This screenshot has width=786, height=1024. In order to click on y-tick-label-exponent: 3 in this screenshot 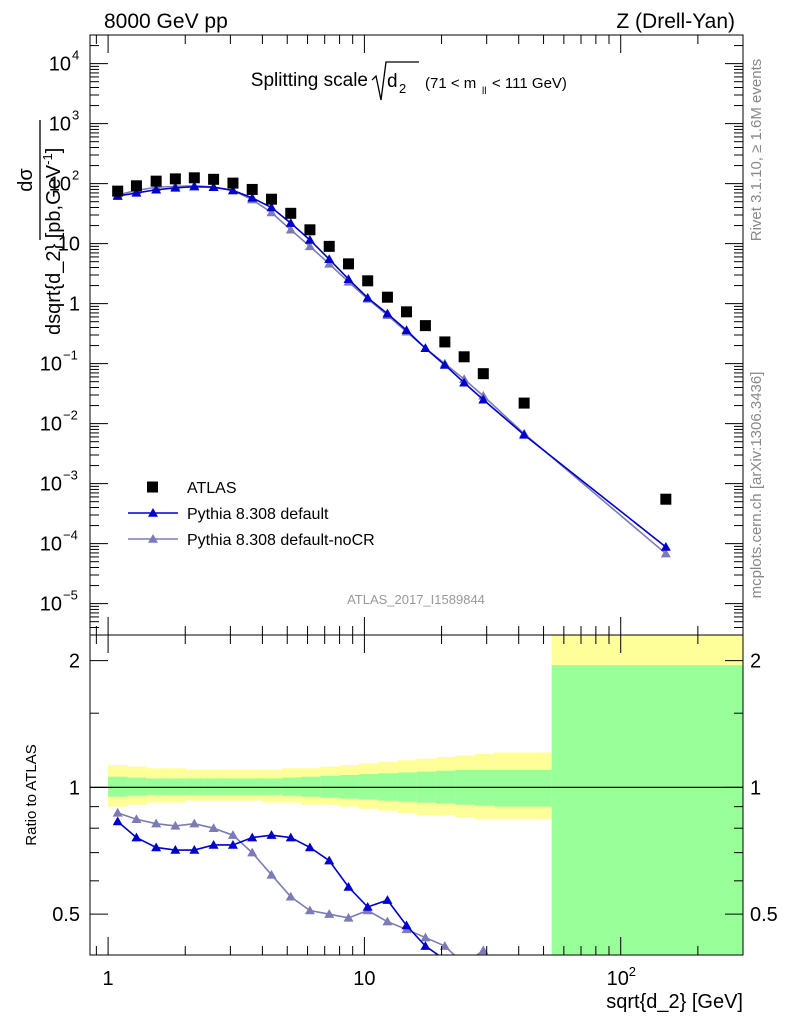, I will do `click(75, 115)`.